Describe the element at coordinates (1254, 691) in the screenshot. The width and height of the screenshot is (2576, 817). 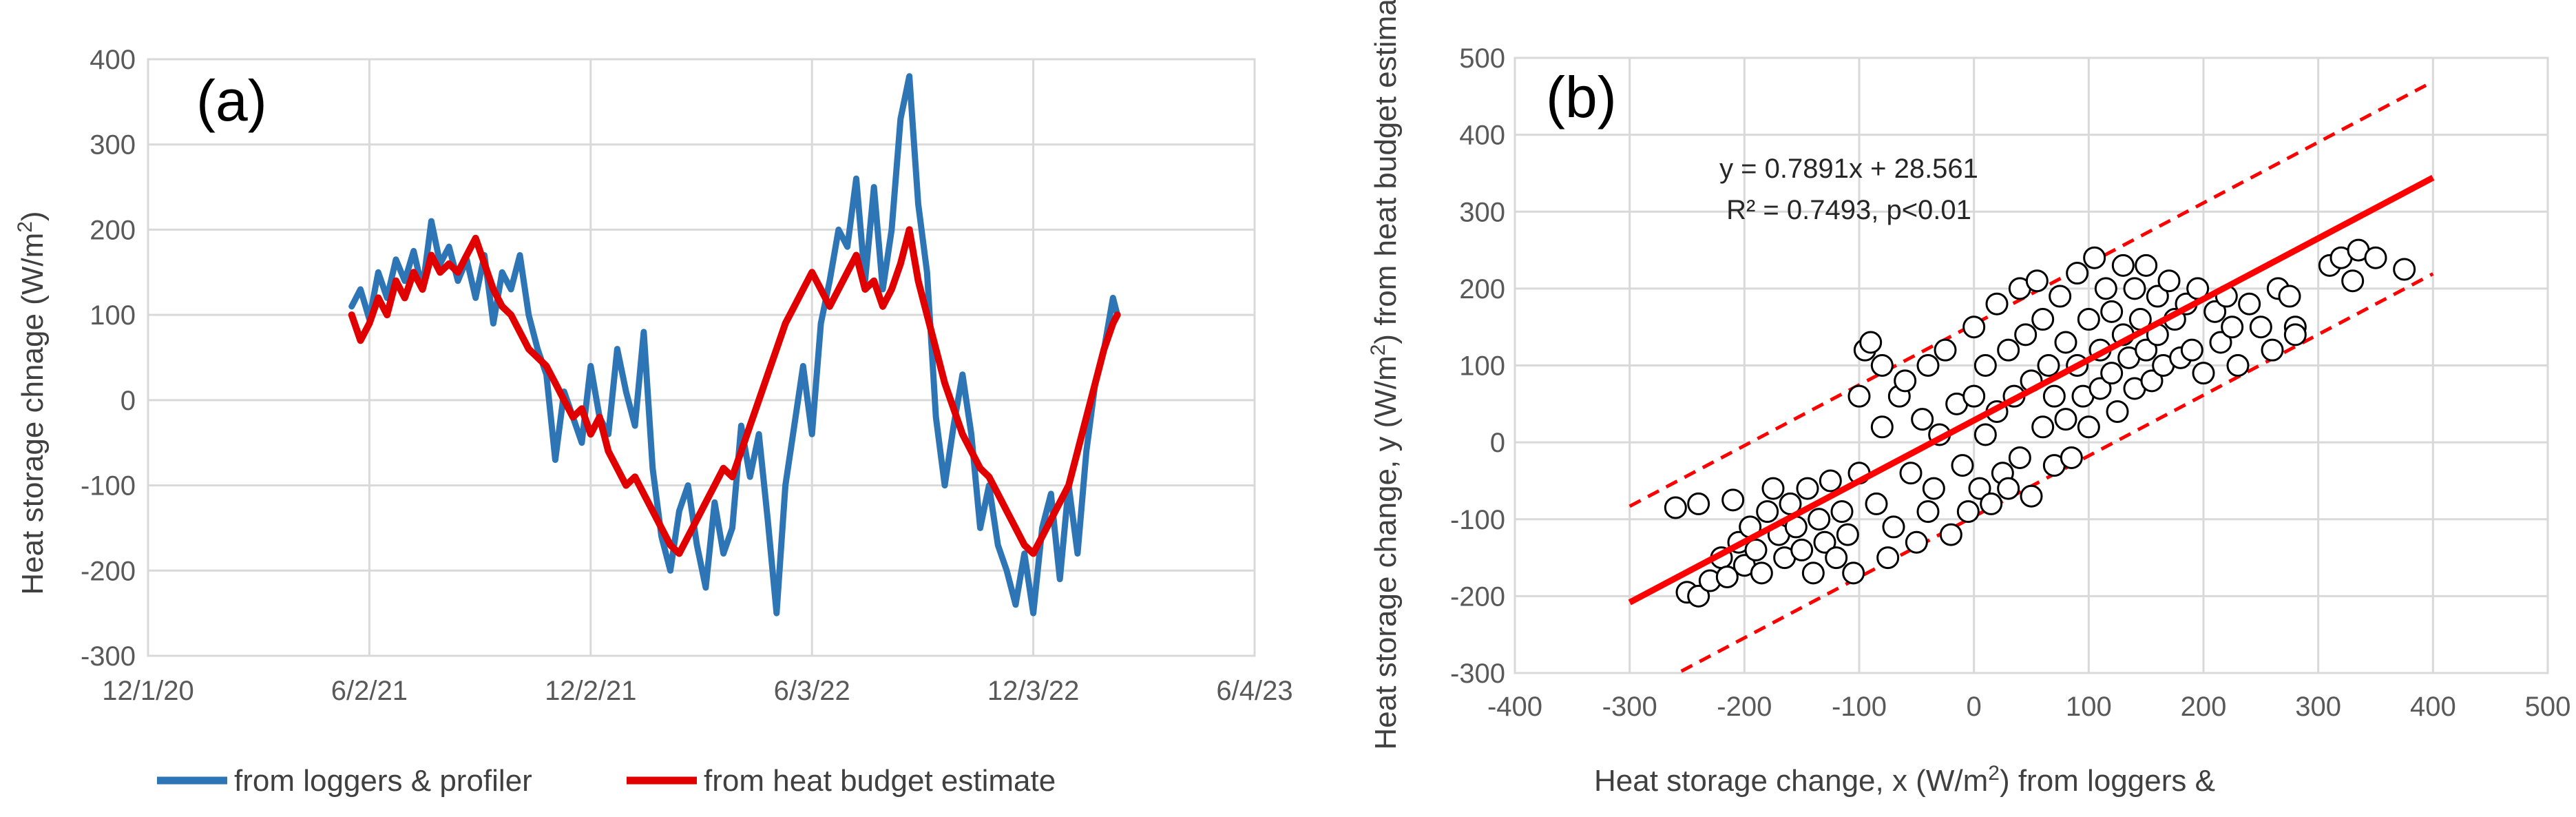
I see `chart-a-x-tick-label: 6/4/23` at that location.